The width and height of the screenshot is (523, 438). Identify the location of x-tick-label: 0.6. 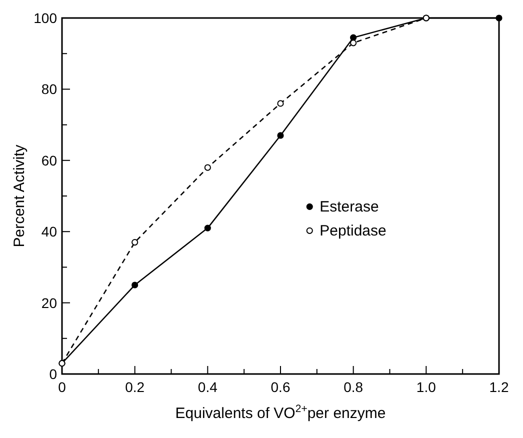
(280, 387).